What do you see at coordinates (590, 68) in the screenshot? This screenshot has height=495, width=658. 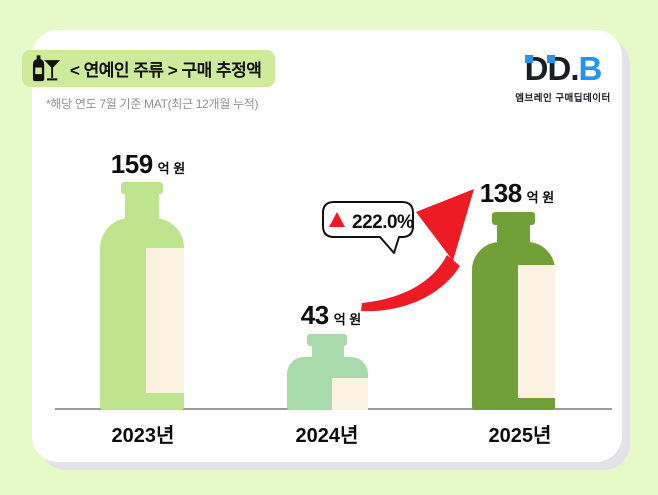 I see `logo-letter-b: B` at bounding box center [590, 68].